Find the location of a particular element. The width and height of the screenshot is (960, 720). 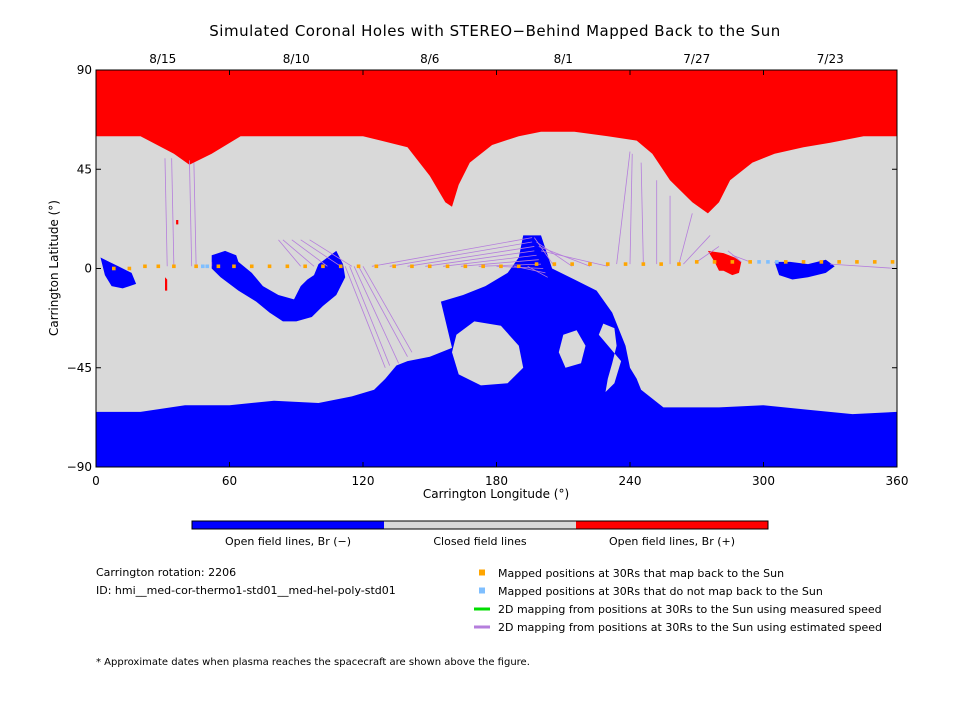

colorbar-label: Closed field lines is located at coordinates (480, 541).